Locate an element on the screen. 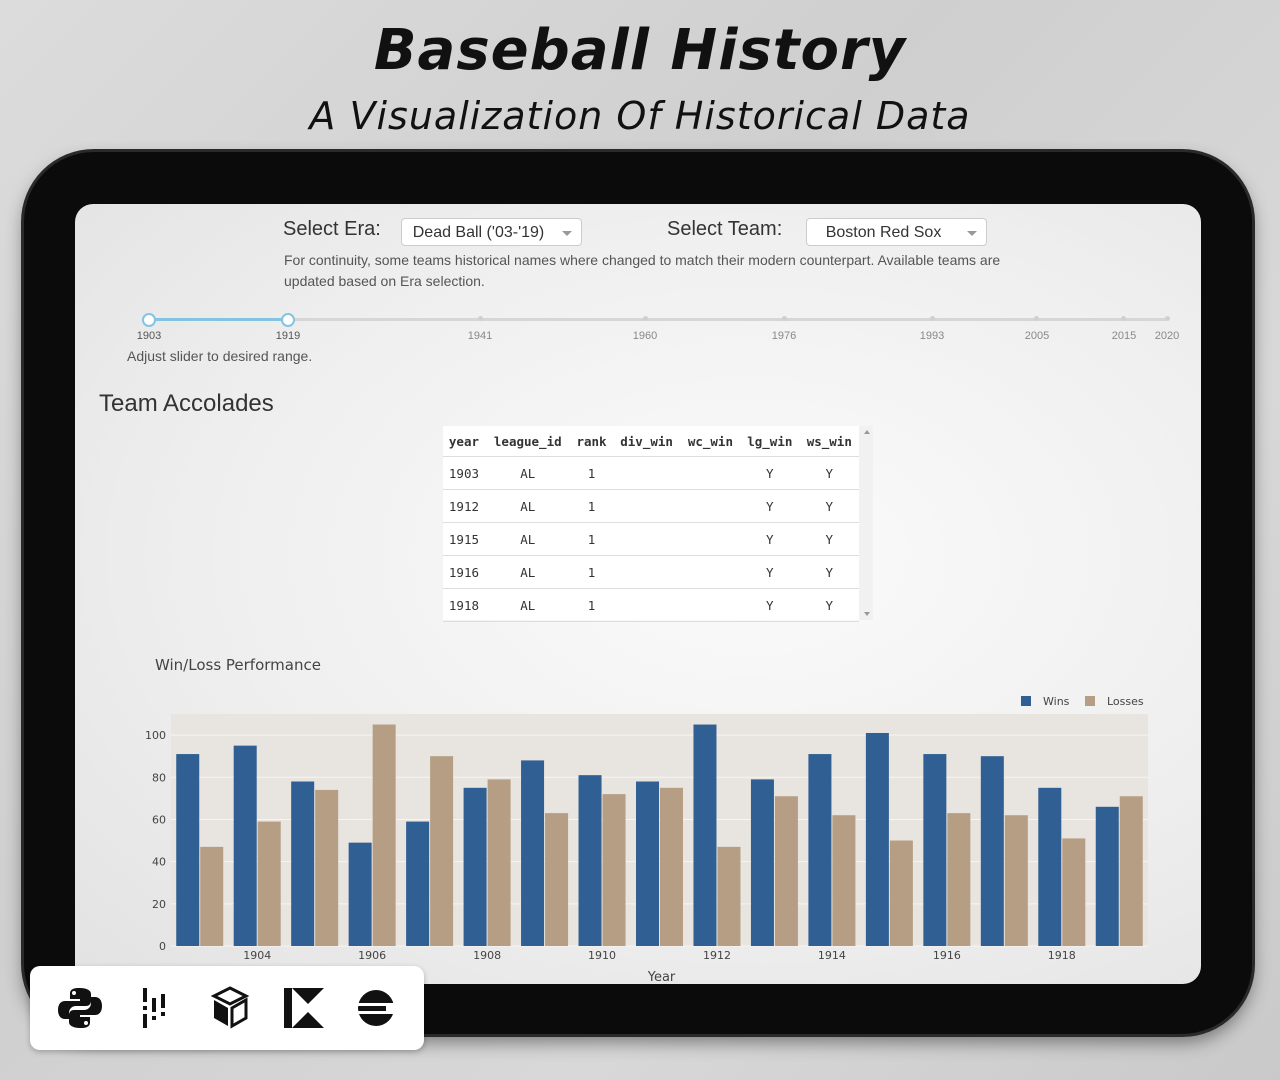  slider-handle-start is located at coordinates (149, 320).